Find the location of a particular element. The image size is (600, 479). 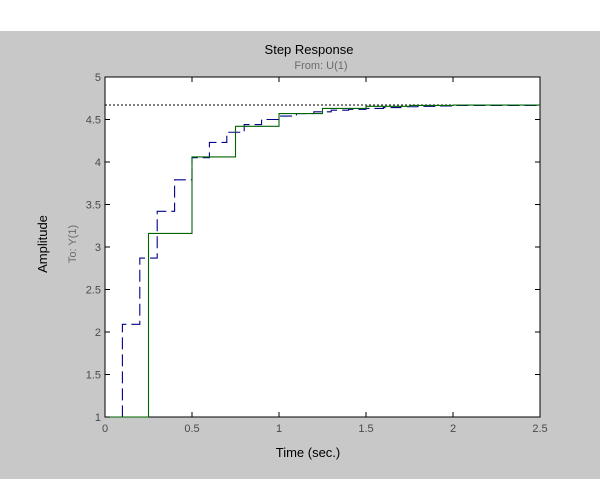

x-tick-label: 1.5 is located at coordinates (365, 429).